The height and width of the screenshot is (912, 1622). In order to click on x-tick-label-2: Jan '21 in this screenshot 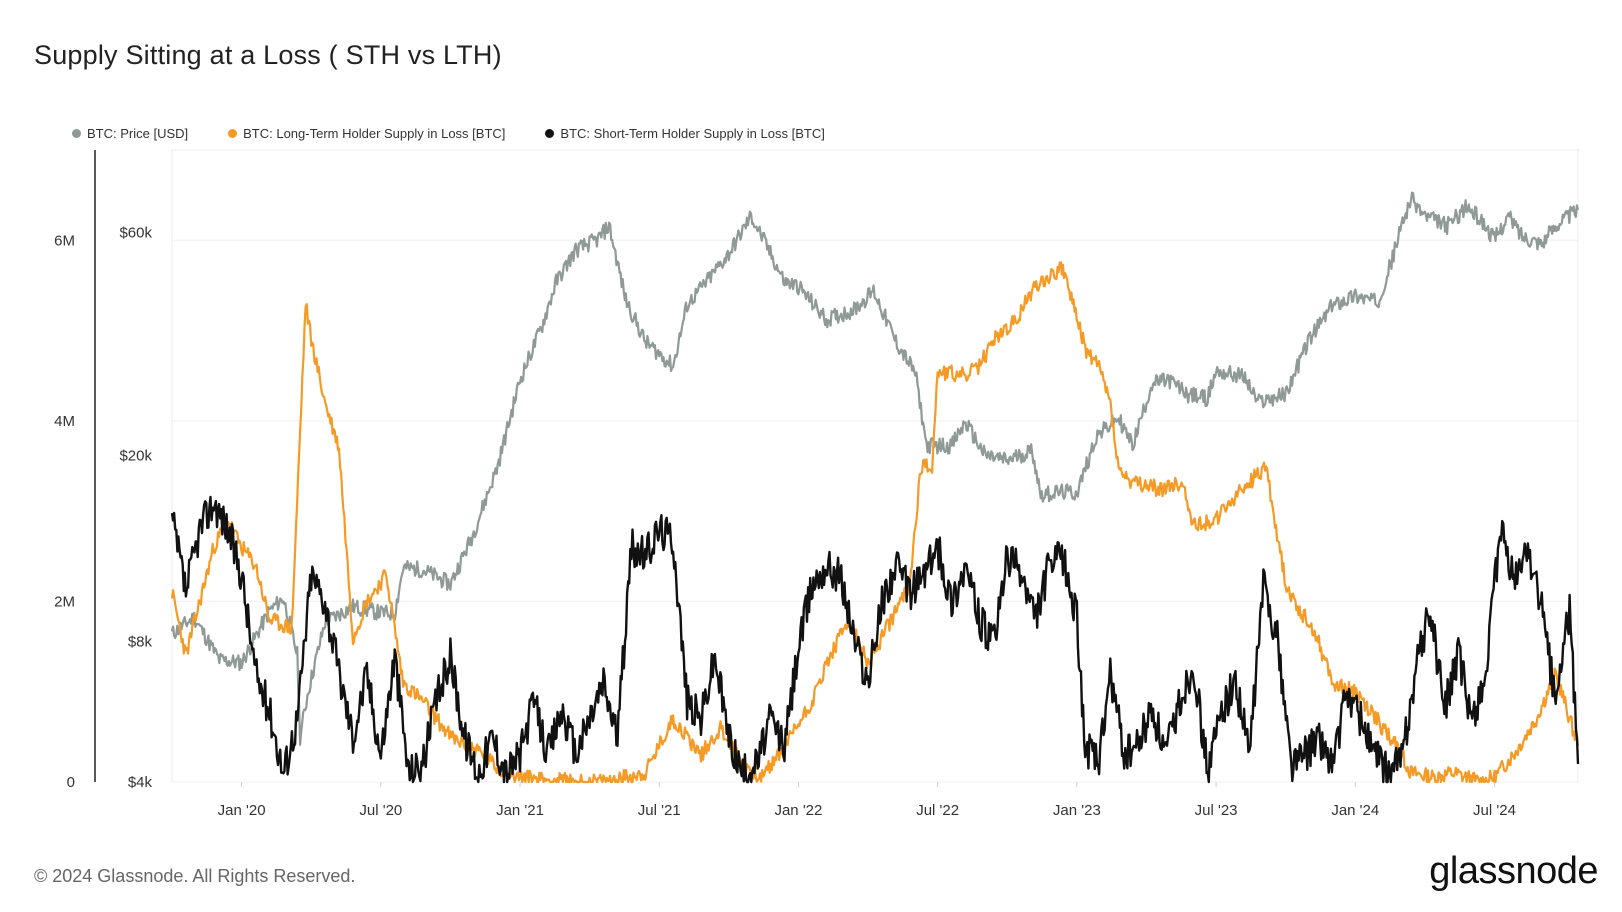, I will do `click(520, 810)`.